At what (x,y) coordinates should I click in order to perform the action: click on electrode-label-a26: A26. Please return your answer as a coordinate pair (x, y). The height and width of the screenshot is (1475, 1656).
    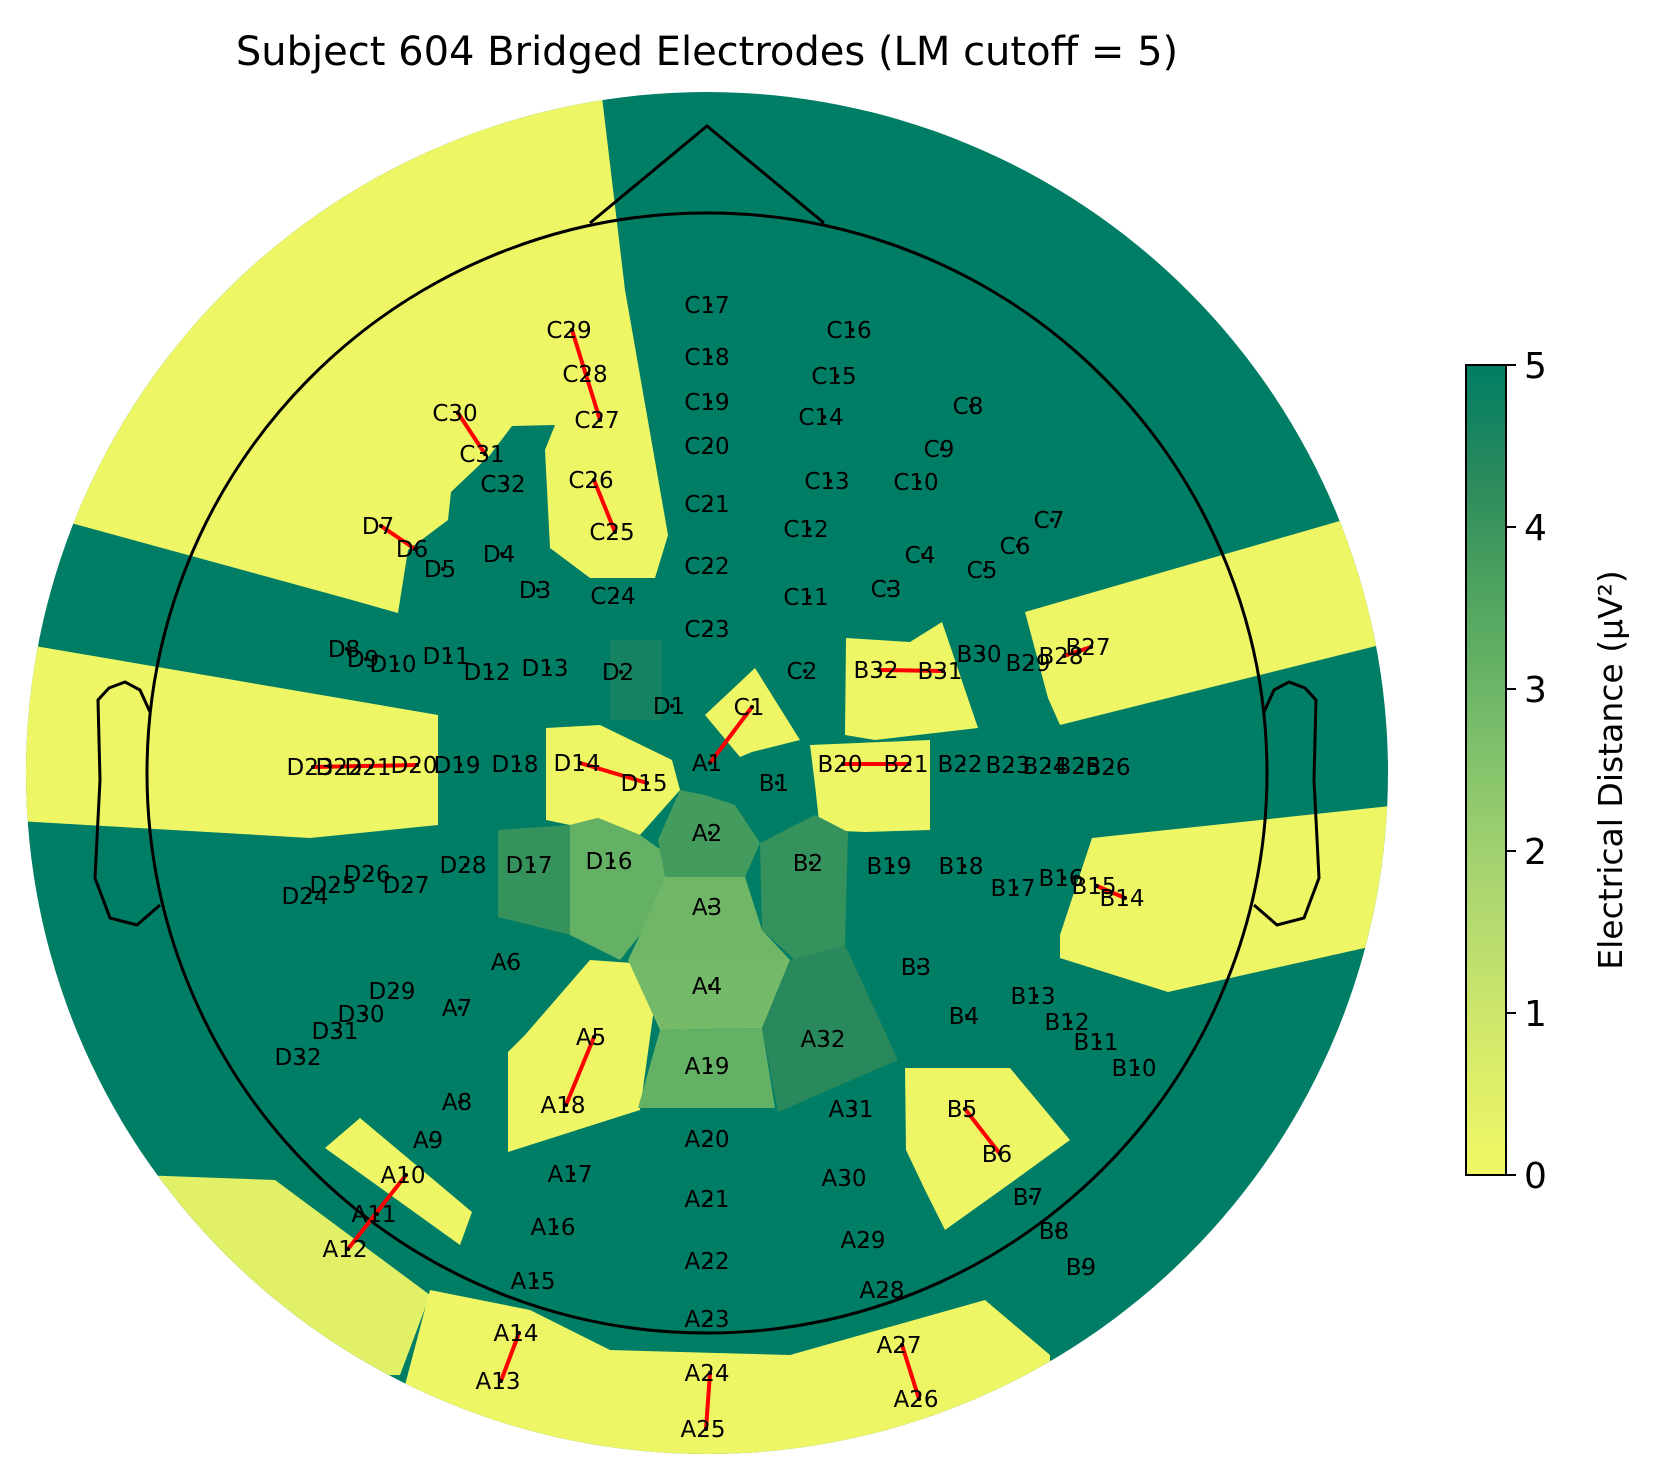
    Looking at the image, I should click on (915, 1400).